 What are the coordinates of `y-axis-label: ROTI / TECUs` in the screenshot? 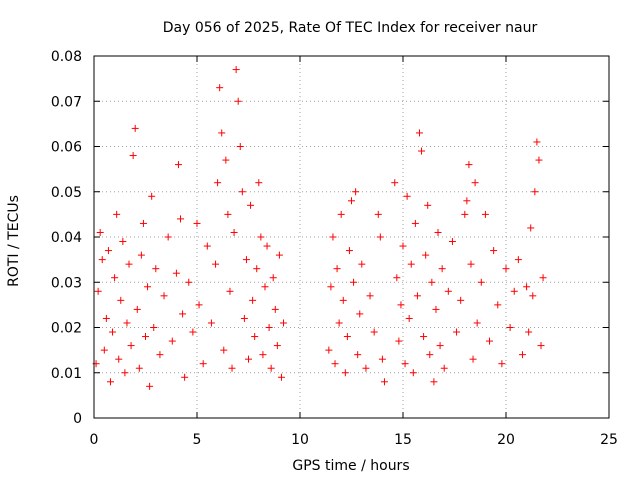 It's located at (14, 241).